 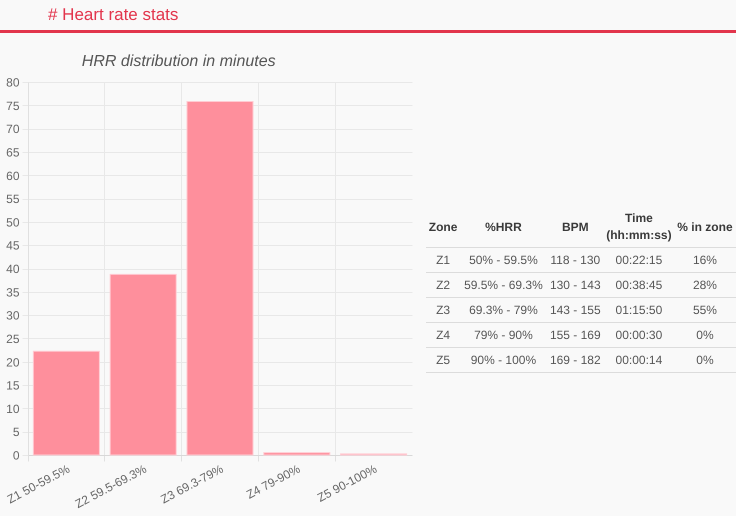 What do you see at coordinates (639, 360) in the screenshot?
I see `text: 00:00:14` at bounding box center [639, 360].